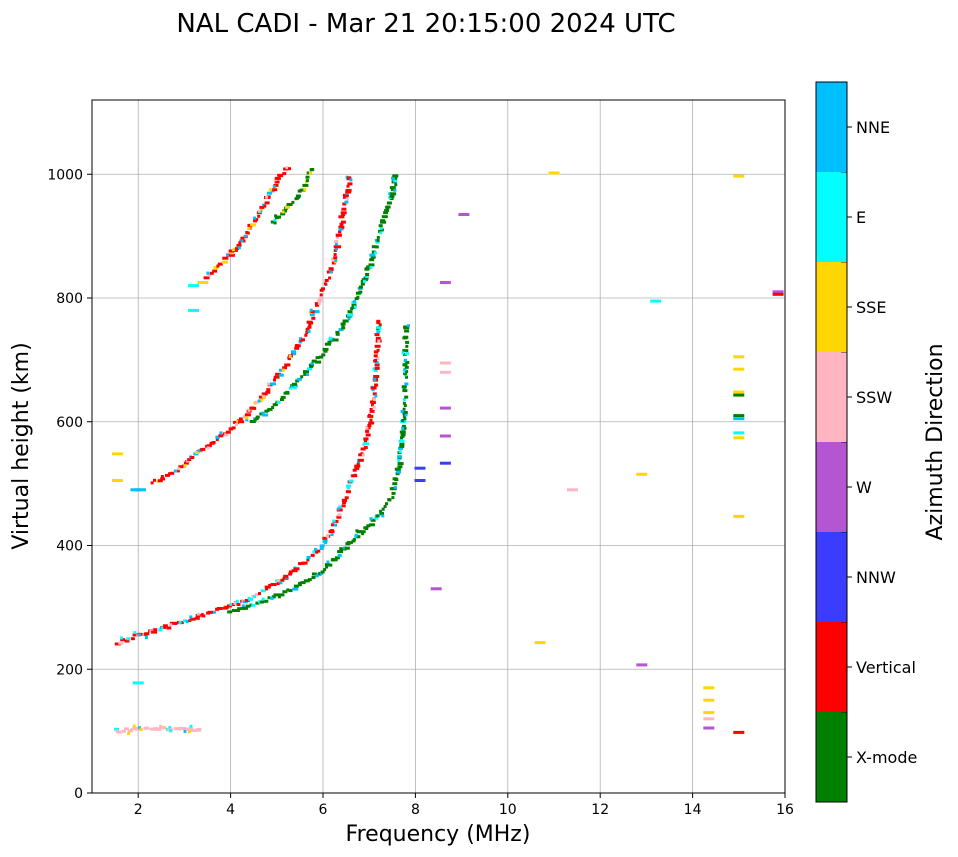 This screenshot has width=958, height=857. What do you see at coordinates (831, 577) in the screenshot?
I see `colorbar-segment` at bounding box center [831, 577].